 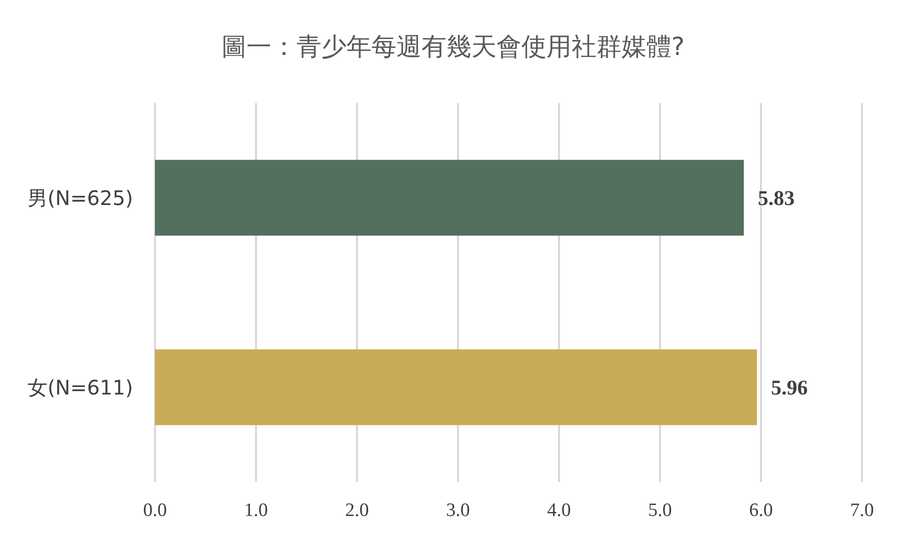 What do you see at coordinates (761, 510) in the screenshot?
I see `x-tick-label: 6.0` at bounding box center [761, 510].